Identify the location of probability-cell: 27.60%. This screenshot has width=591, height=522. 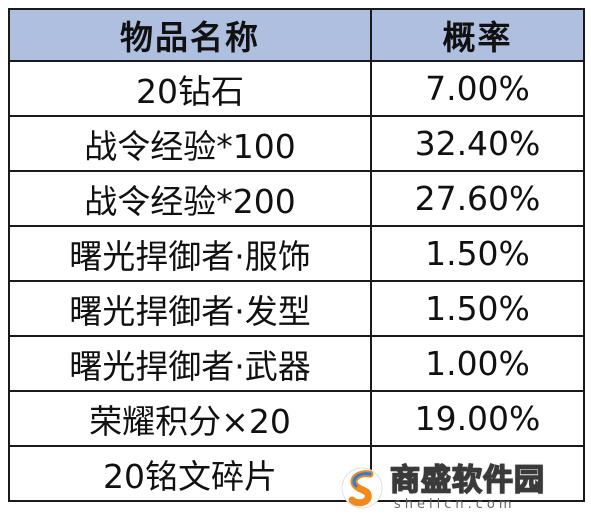
(477, 198).